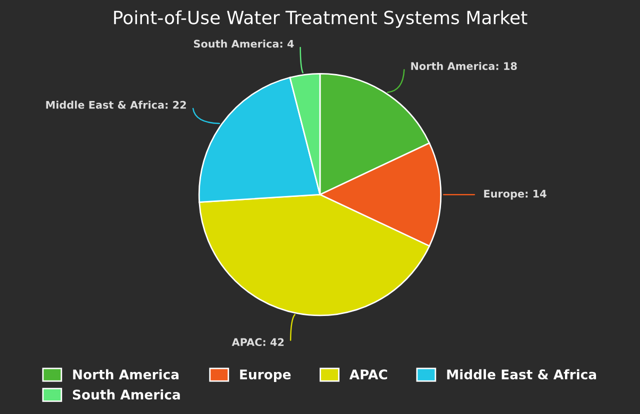 This screenshot has height=414, width=640. What do you see at coordinates (125, 374) in the screenshot?
I see `legend-label: North America` at bounding box center [125, 374].